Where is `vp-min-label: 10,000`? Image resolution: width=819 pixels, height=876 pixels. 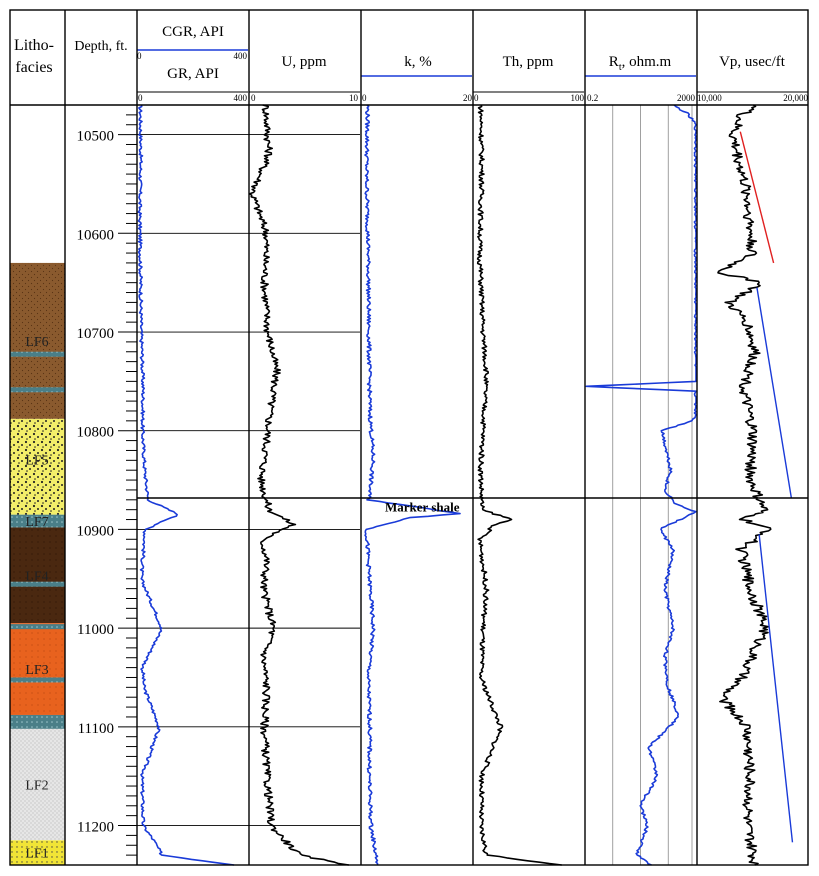 vp-min-label: 10,000 is located at coordinates (709, 98).